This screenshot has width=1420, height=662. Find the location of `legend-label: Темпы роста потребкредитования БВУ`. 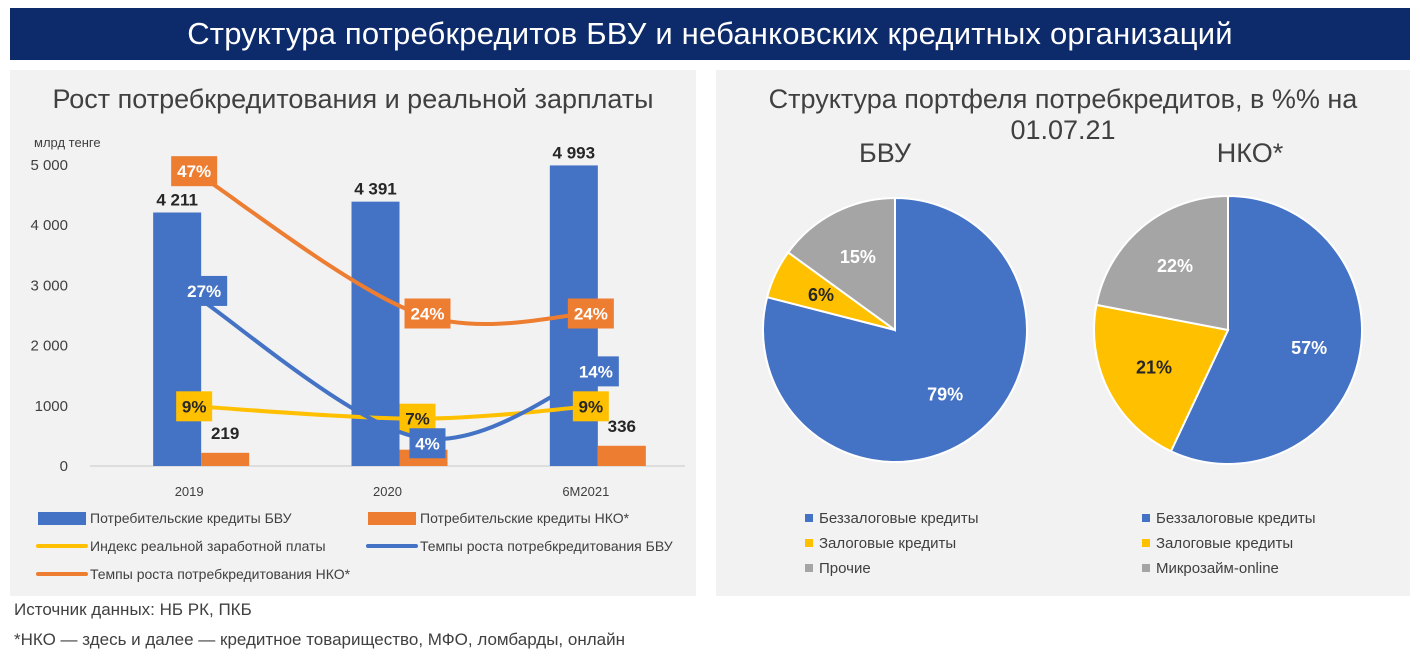

legend-label: Темпы роста потребкредитования БВУ is located at coordinates (546, 546).